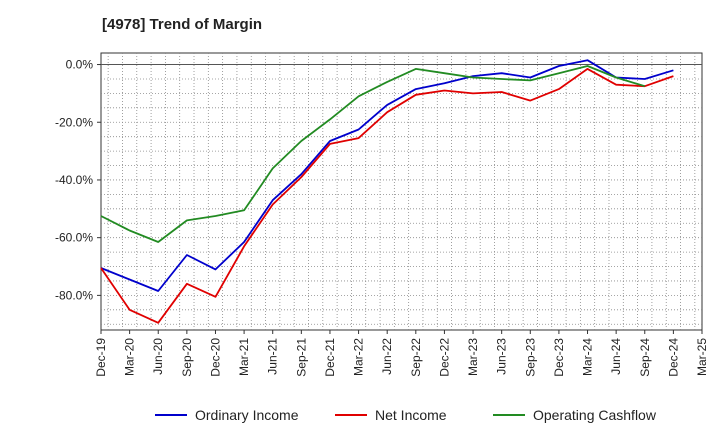  Describe the element at coordinates (182, 24) in the screenshot. I see `chart-title: [4978] Trend of Margin` at that location.